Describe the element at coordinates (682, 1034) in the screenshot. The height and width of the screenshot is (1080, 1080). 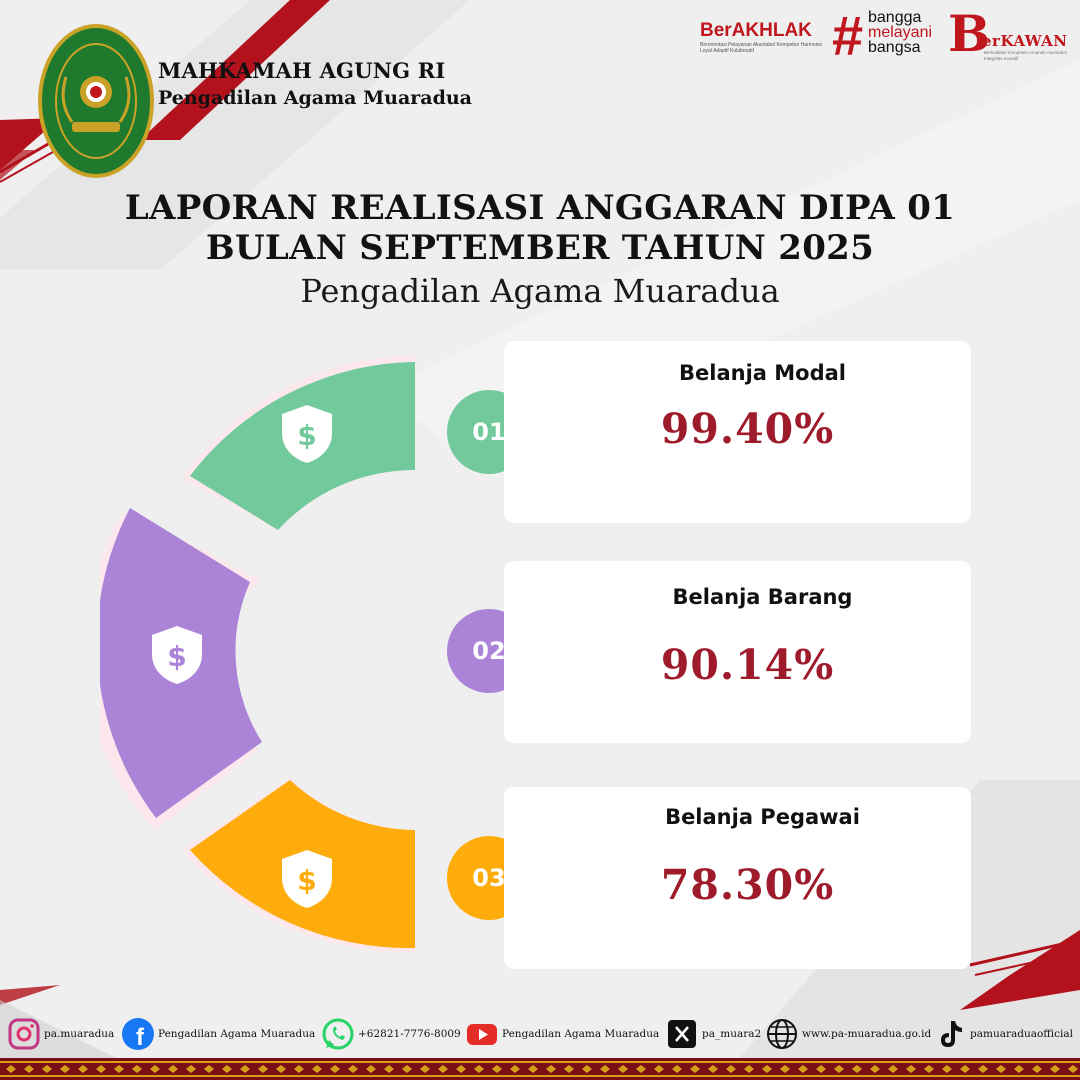
I see `x-icon` at that location.